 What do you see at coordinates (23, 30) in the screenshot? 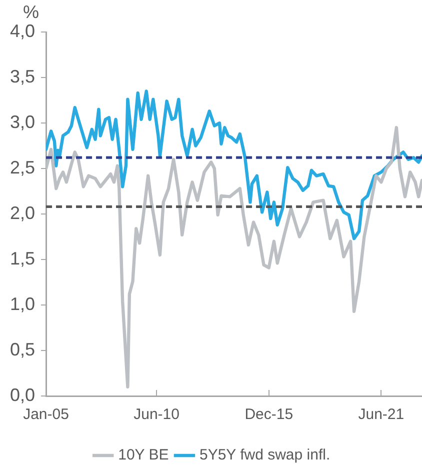
I see `y-tick-label: 4,0` at bounding box center [23, 30].